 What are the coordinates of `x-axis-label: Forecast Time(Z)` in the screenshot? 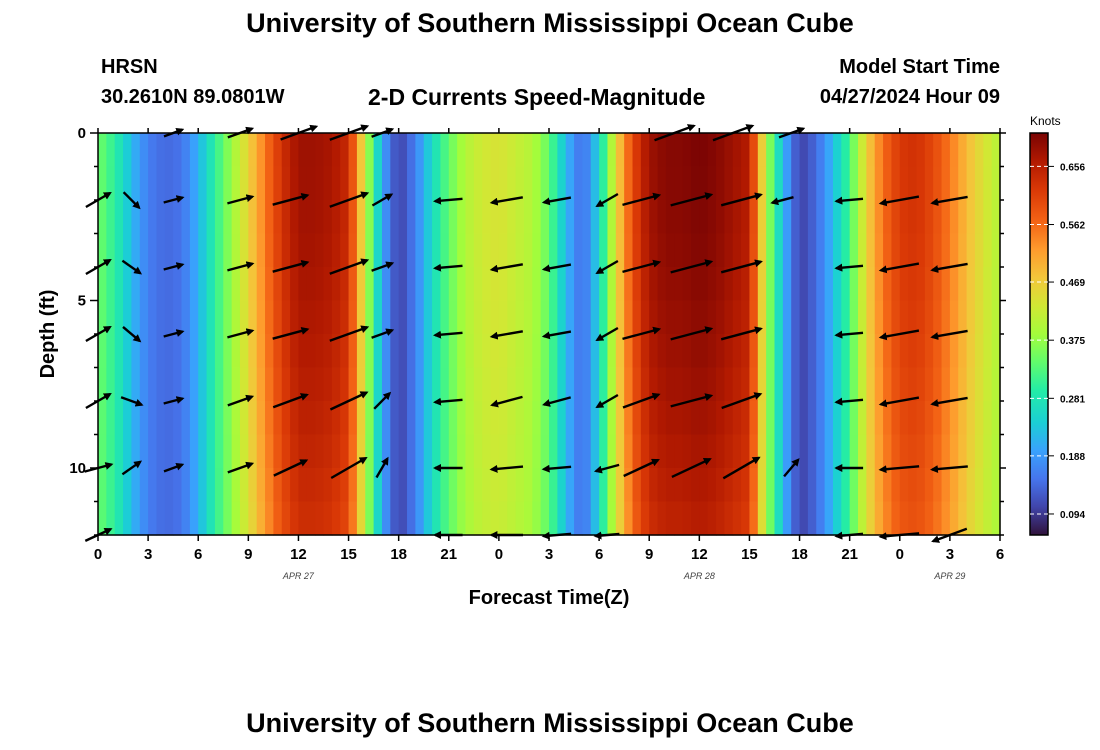 It's located at (549, 598).